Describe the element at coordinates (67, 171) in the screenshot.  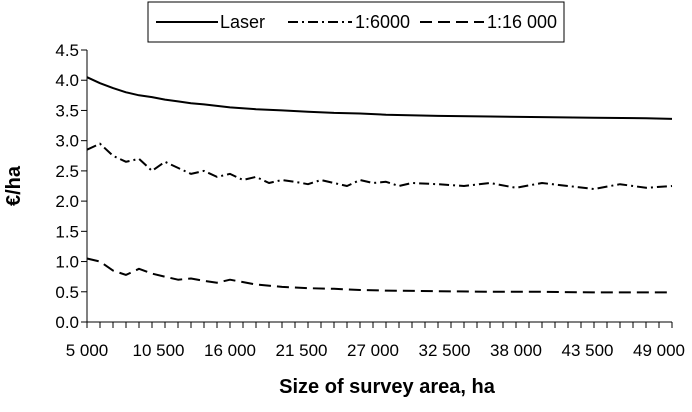
I see `y-tick-label: 2.5` at that location.